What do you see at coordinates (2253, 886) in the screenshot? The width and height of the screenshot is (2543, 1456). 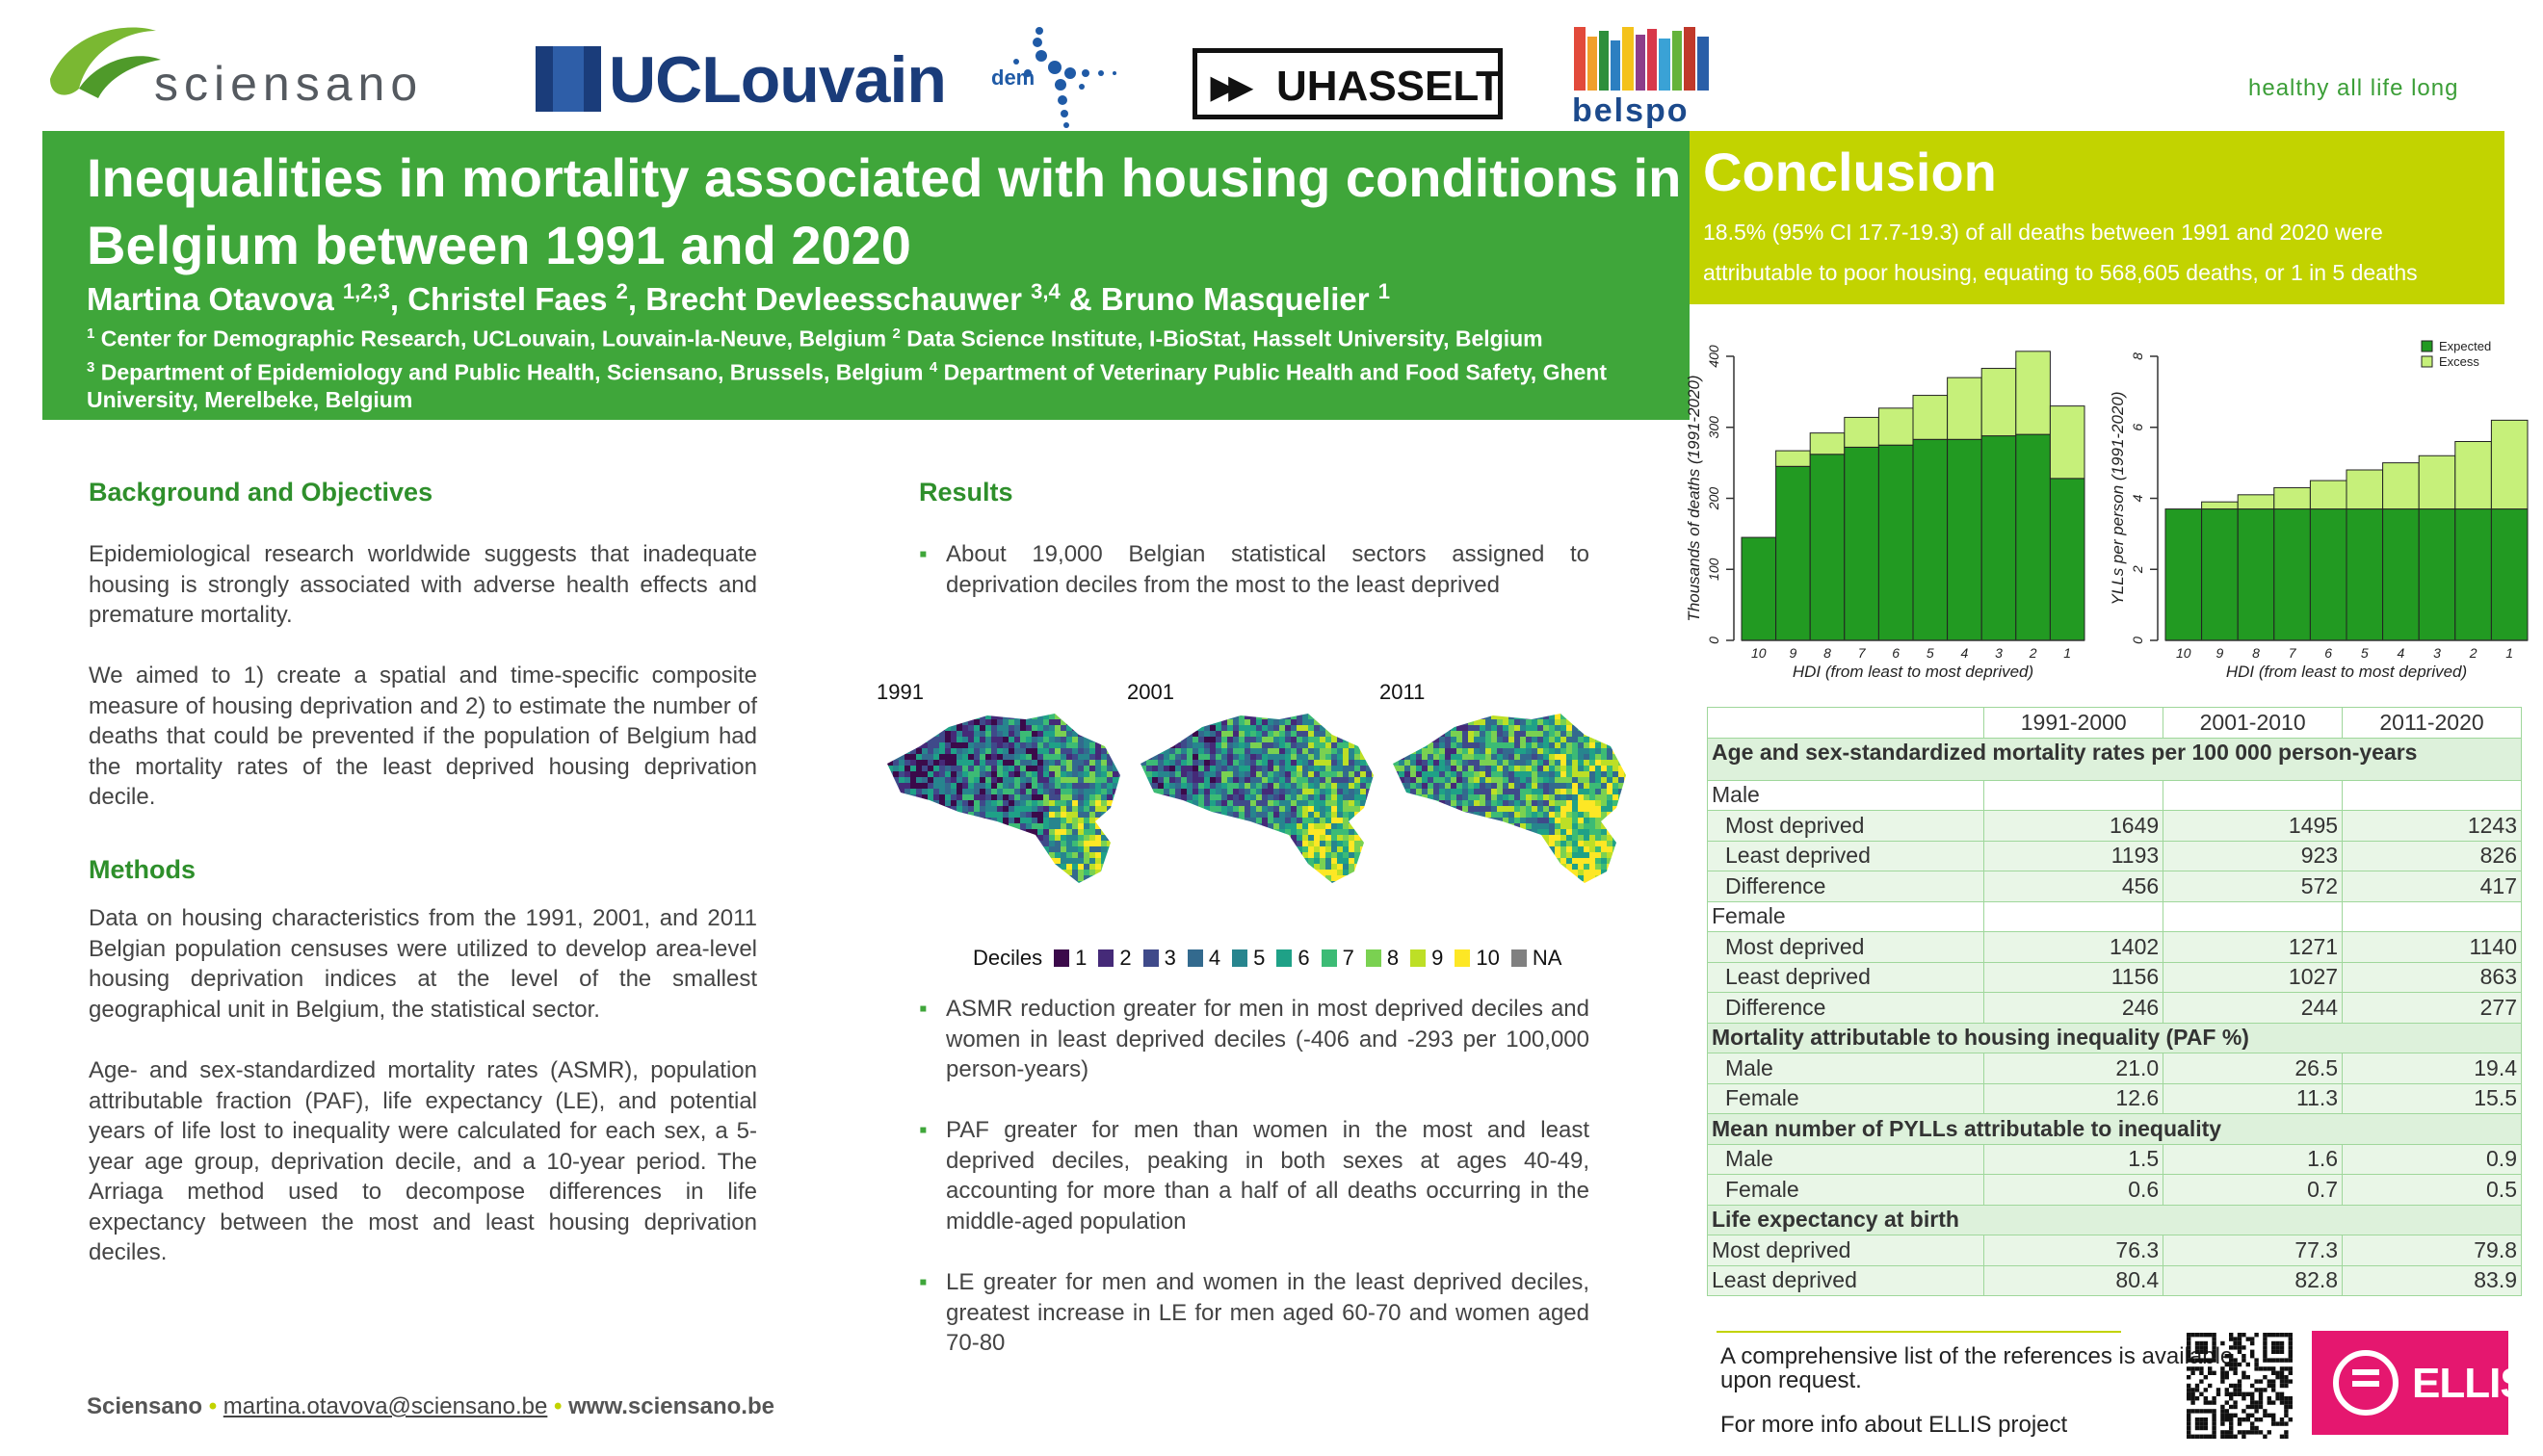 I see `table-cell: 572` at bounding box center [2253, 886].